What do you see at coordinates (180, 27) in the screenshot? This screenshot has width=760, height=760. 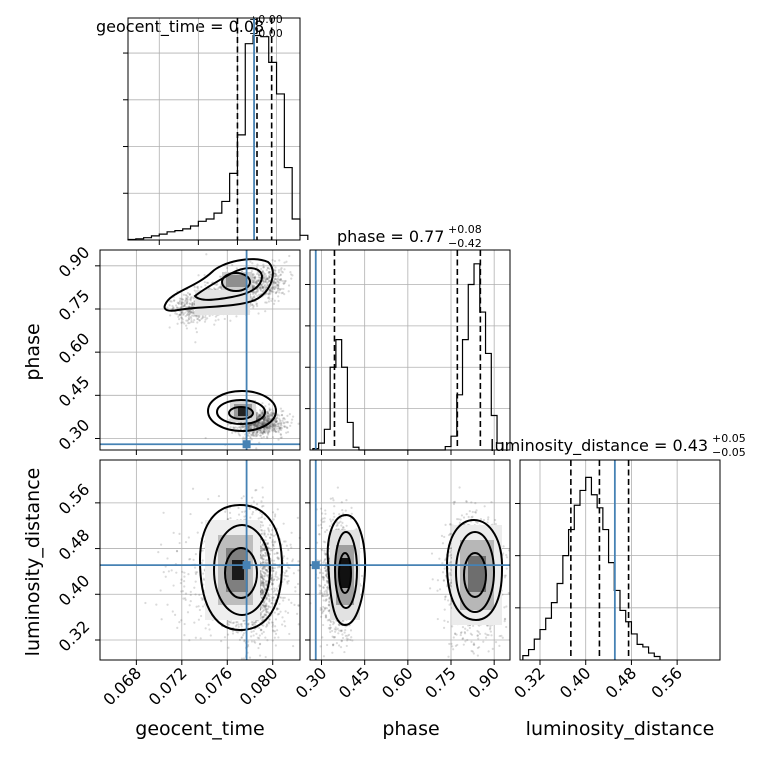 I see `geocent-time-title: geocent_time = 0.08` at bounding box center [180, 27].